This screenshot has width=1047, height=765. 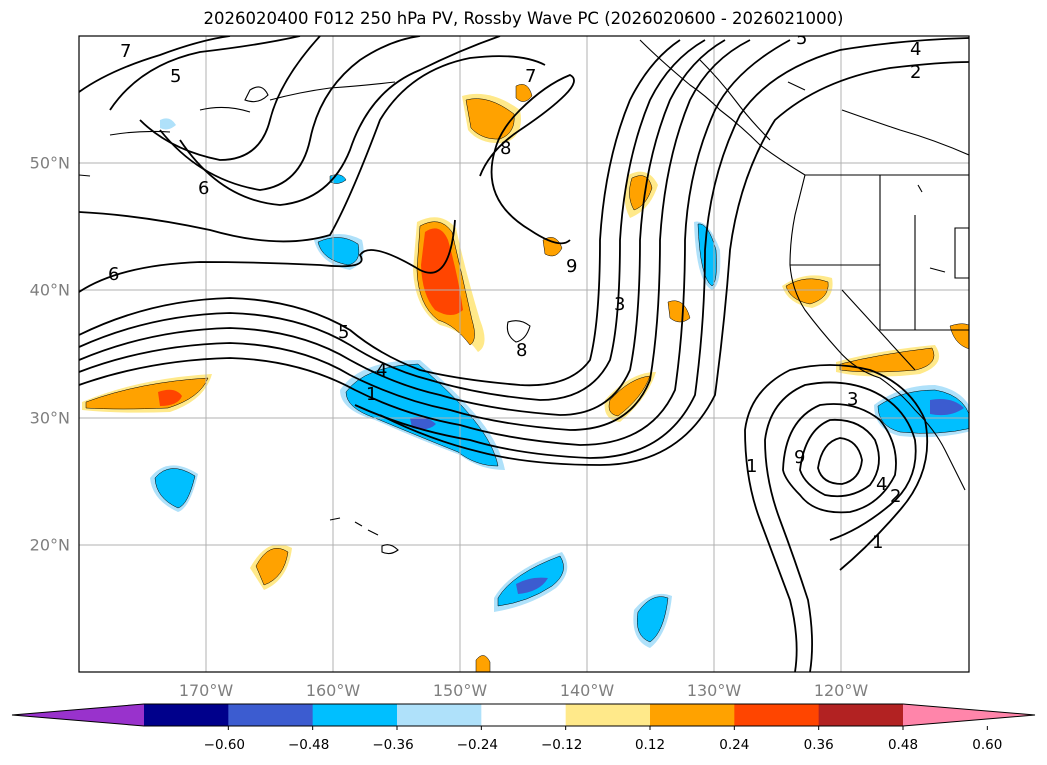 What do you see at coordinates (206, 690) in the screenshot?
I see `longitude-label: 170°W` at bounding box center [206, 690].